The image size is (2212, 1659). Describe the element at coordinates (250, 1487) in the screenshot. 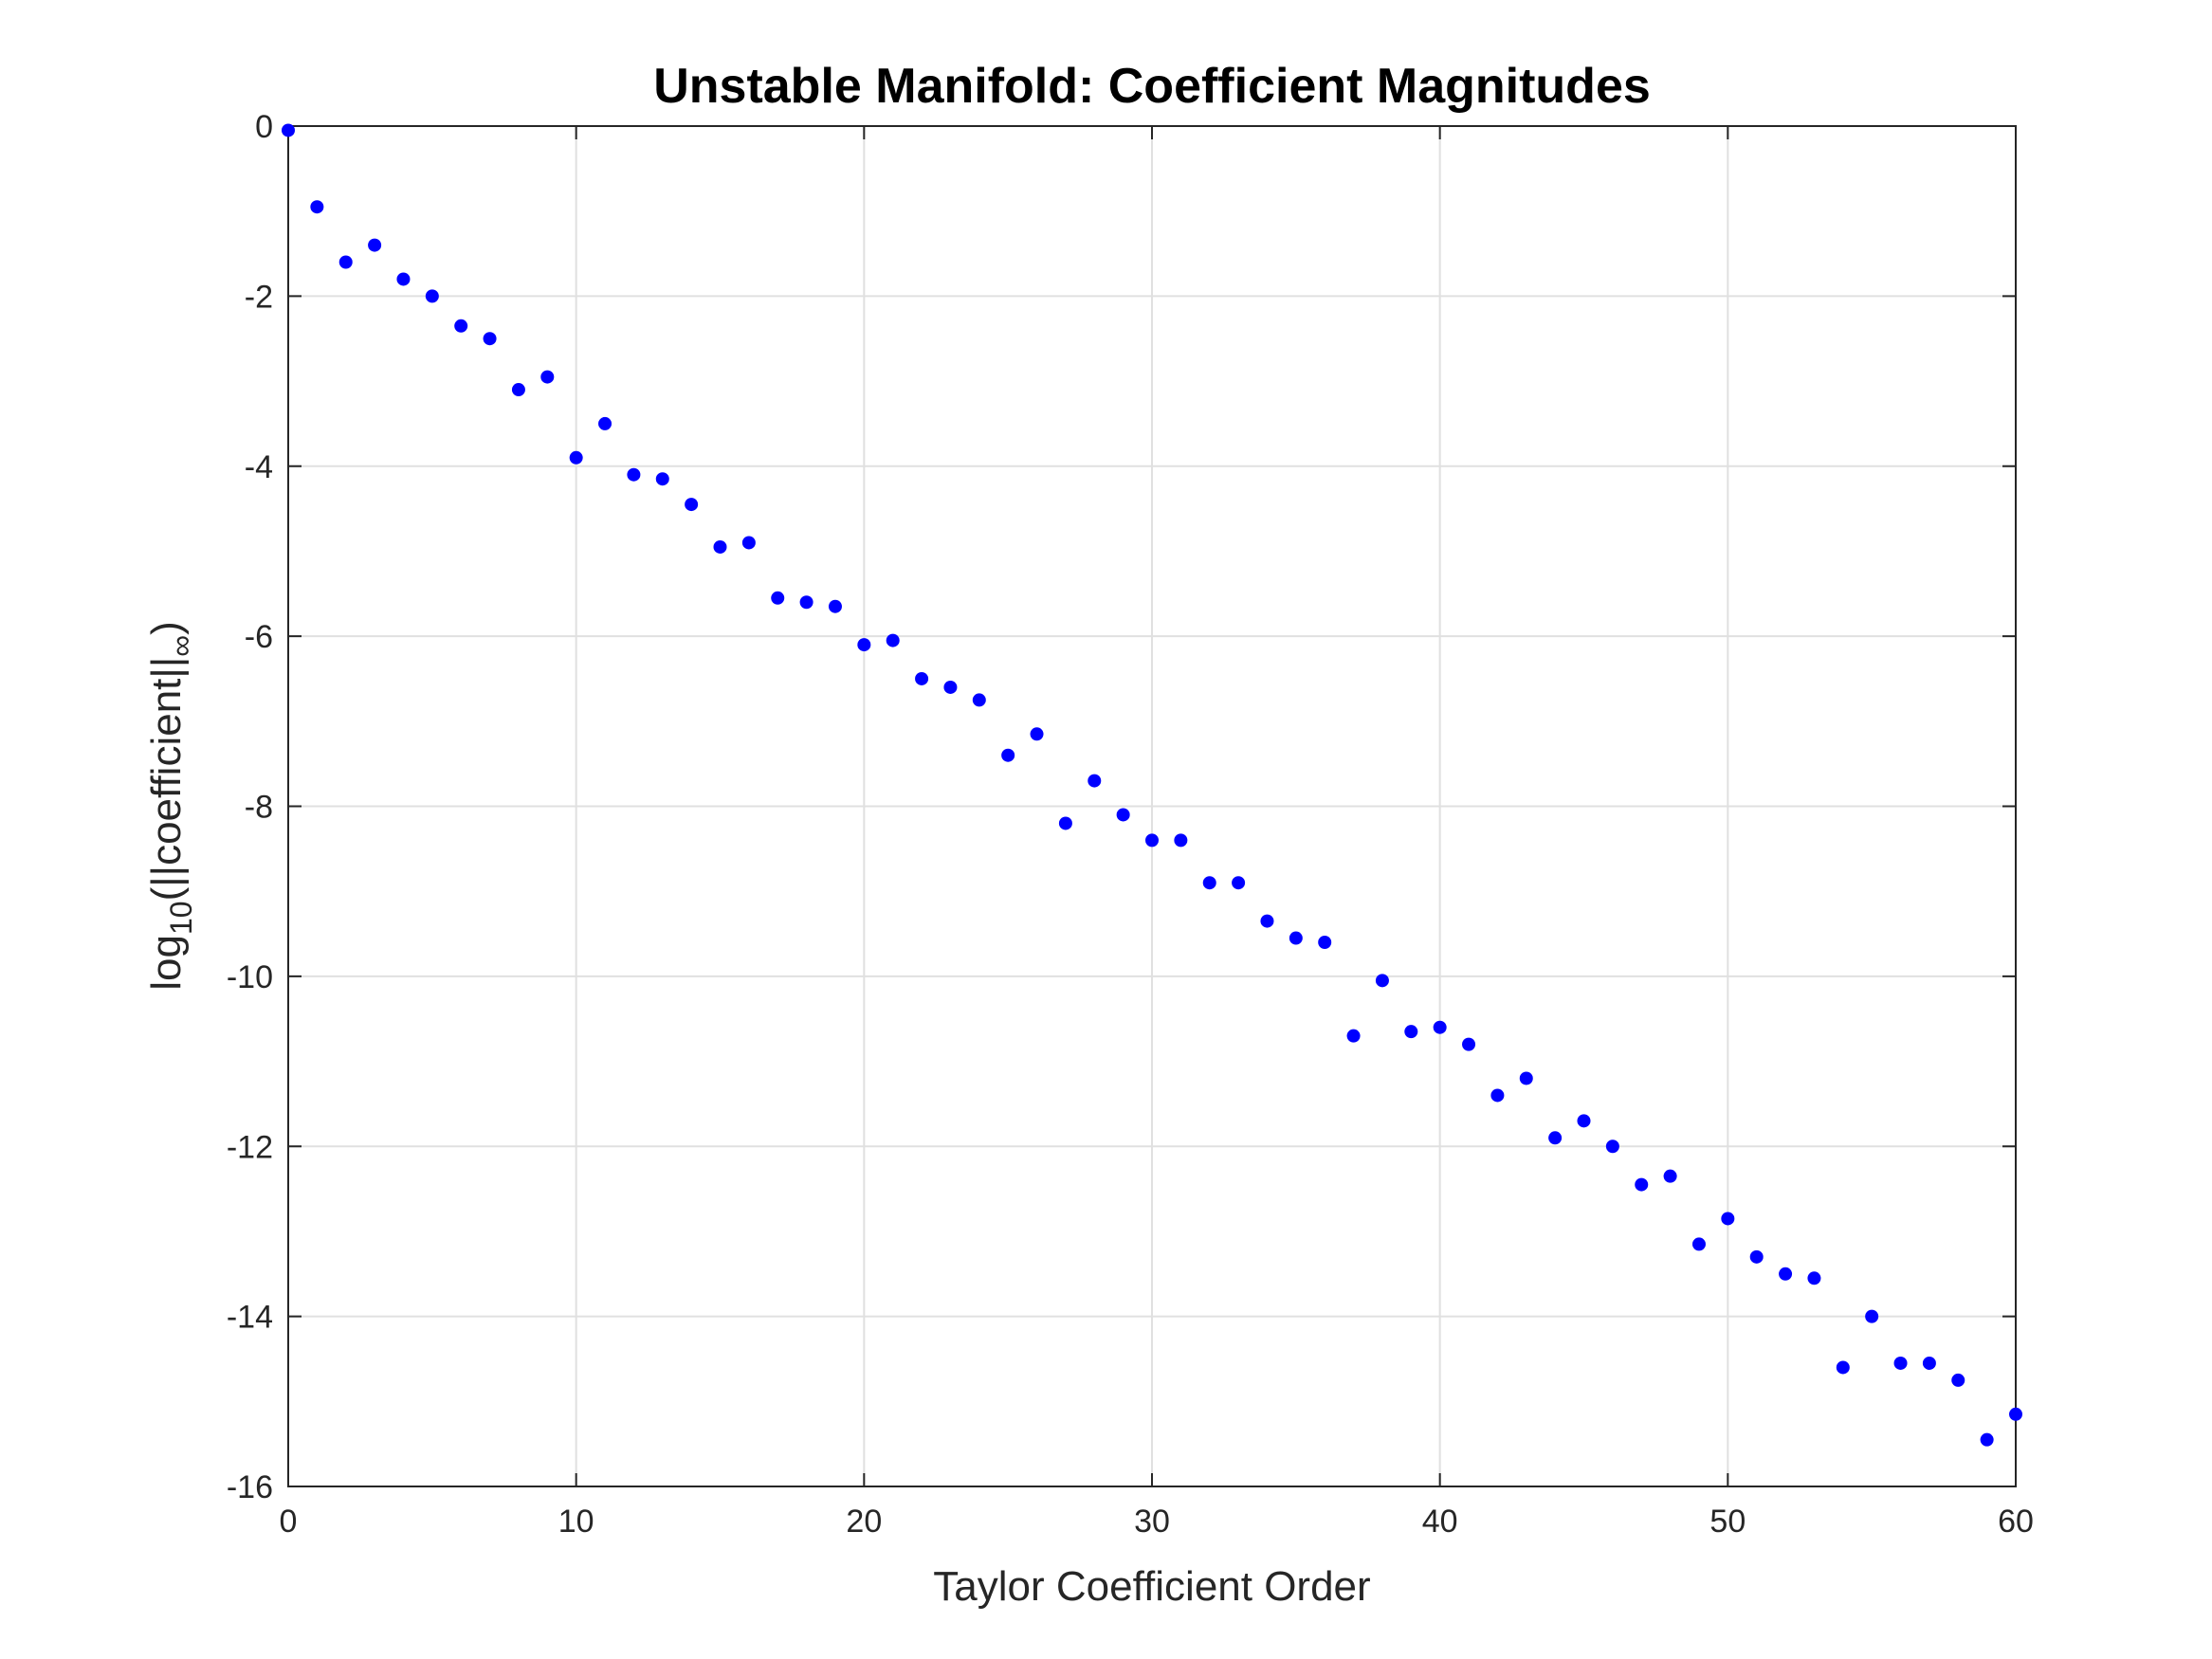

I see `y-tick-label: -16` at that location.